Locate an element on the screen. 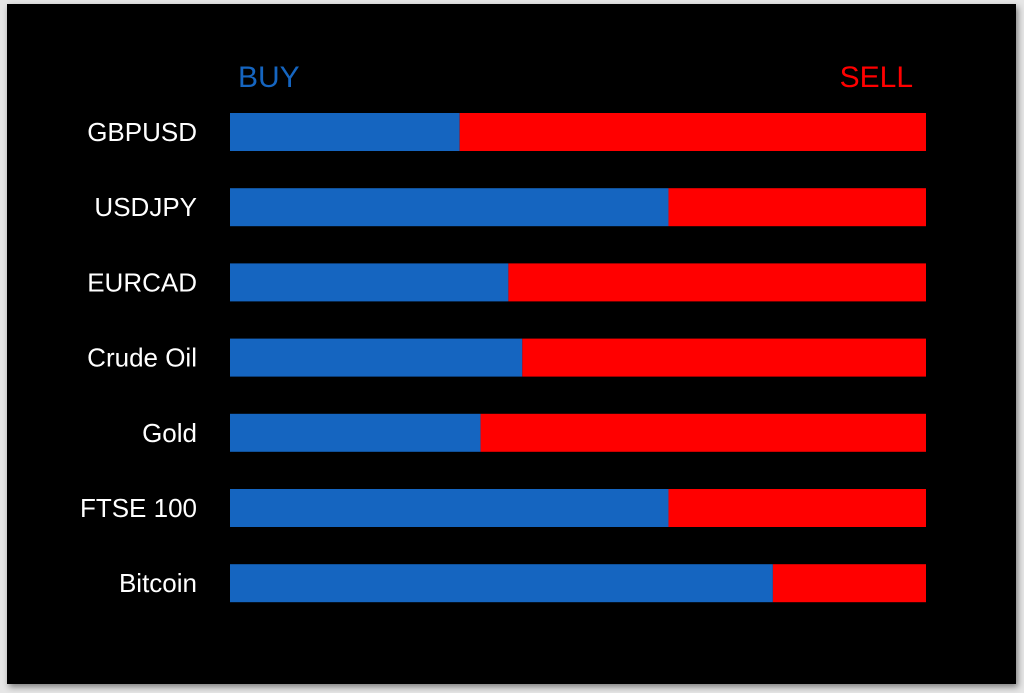 The width and height of the screenshot is (1024, 693). category-label: USDJPY is located at coordinates (145, 207).